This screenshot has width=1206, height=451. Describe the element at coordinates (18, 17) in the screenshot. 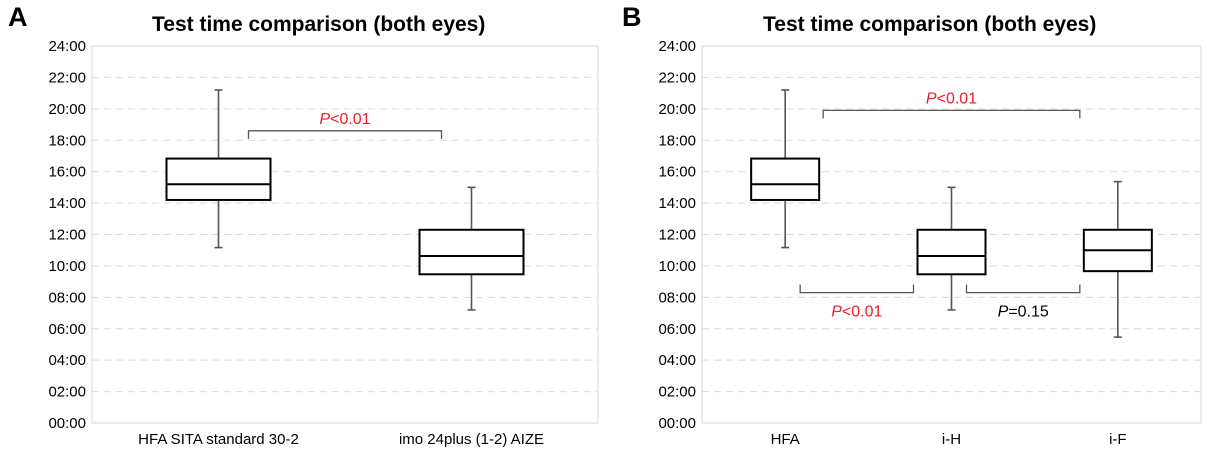

I see `panel-letter-a: A` at that location.